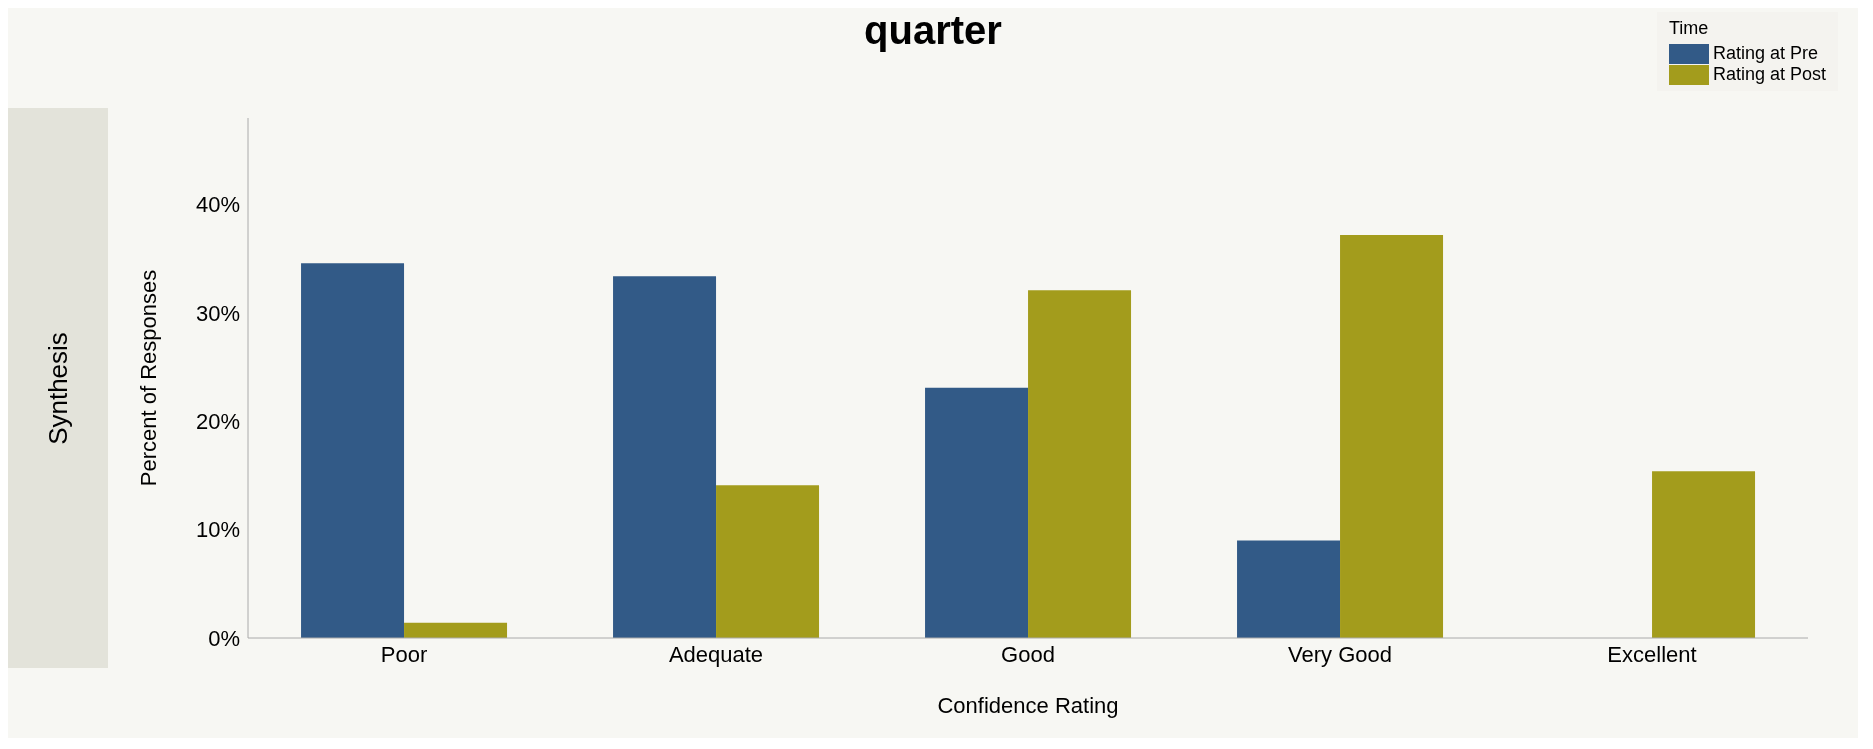 Image resolution: width=1873 pixels, height=749 pixels. I want to click on x-tick-label: Excellent, so click(1652, 654).